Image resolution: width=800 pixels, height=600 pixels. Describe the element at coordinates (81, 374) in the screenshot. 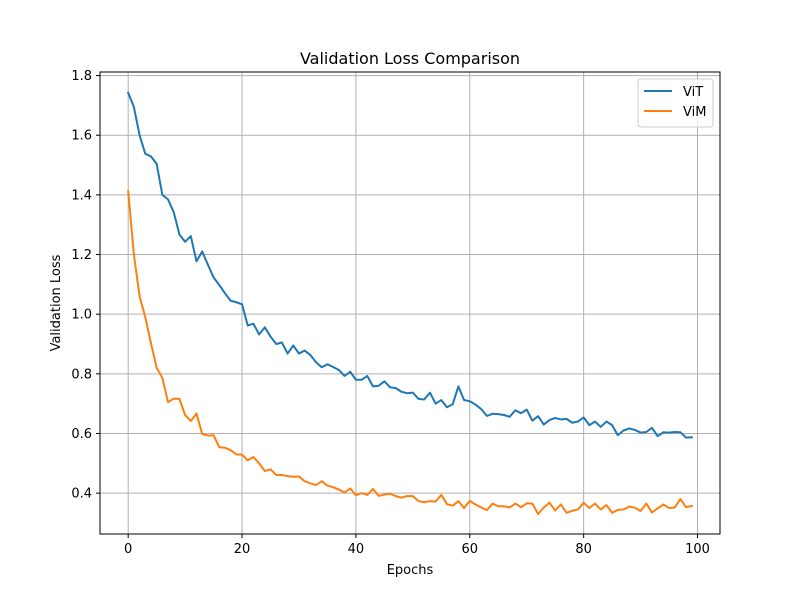

I see `y-tick-label: 0.8` at that location.